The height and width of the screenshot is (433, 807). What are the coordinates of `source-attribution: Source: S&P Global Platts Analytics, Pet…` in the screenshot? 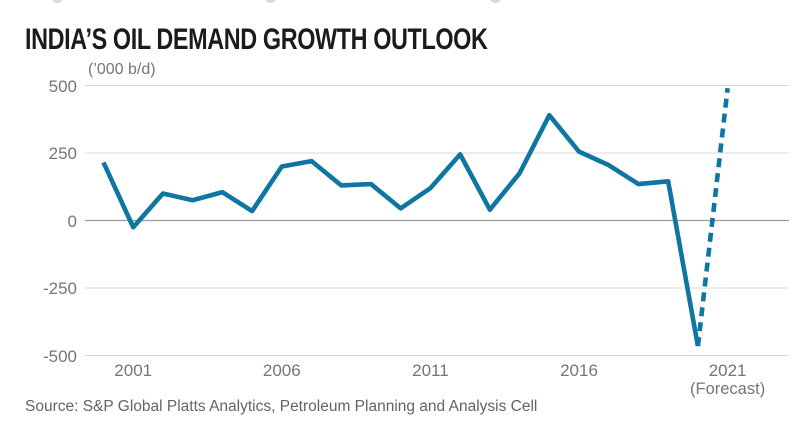 It's located at (281, 406).